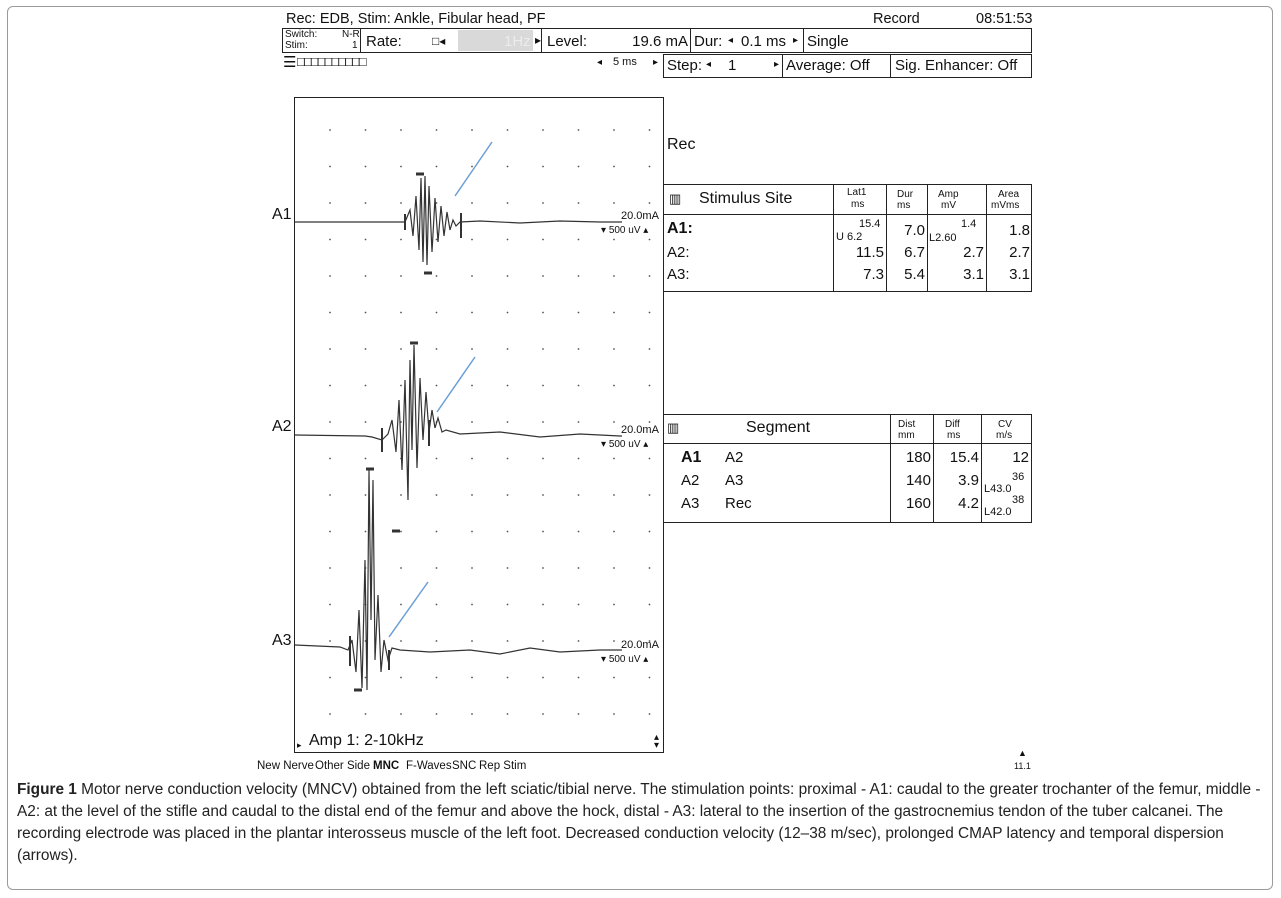 This screenshot has width=1281, height=898. I want to click on site-a2: A2:, so click(678, 252).